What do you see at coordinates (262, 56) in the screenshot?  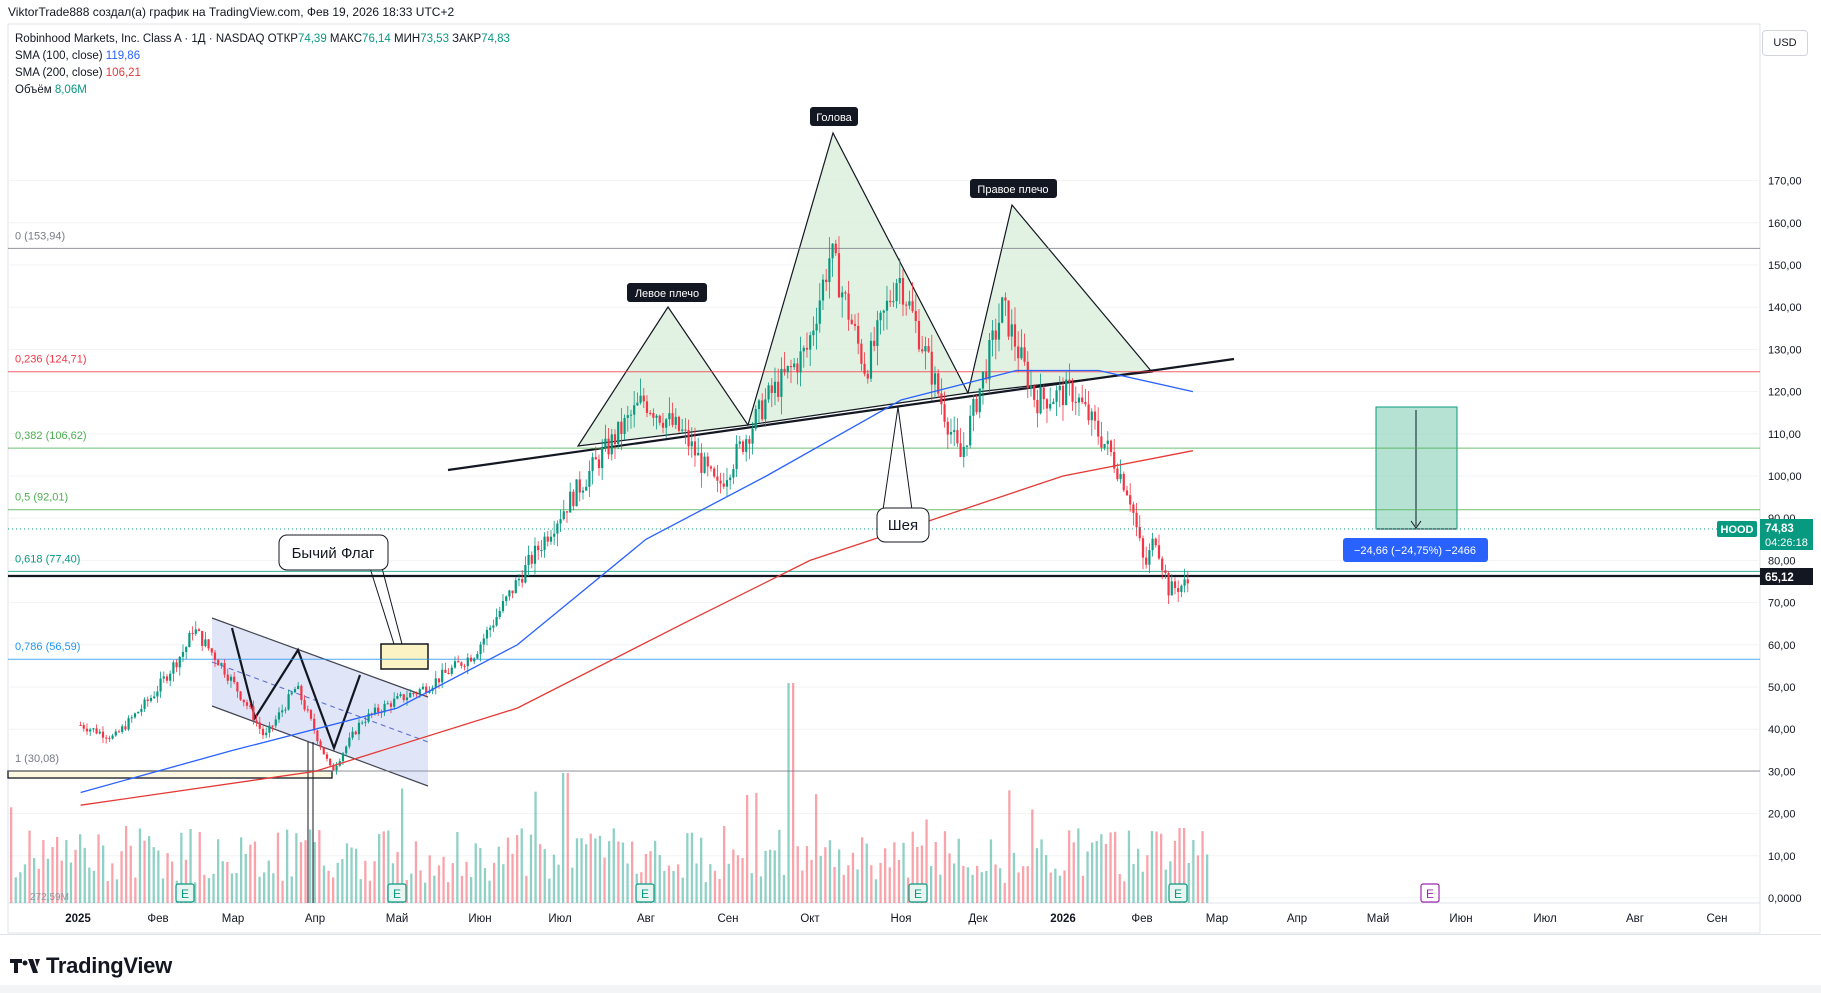 I see `legend-sma100-row: SMA (100, close) 119,86` at bounding box center [262, 56].